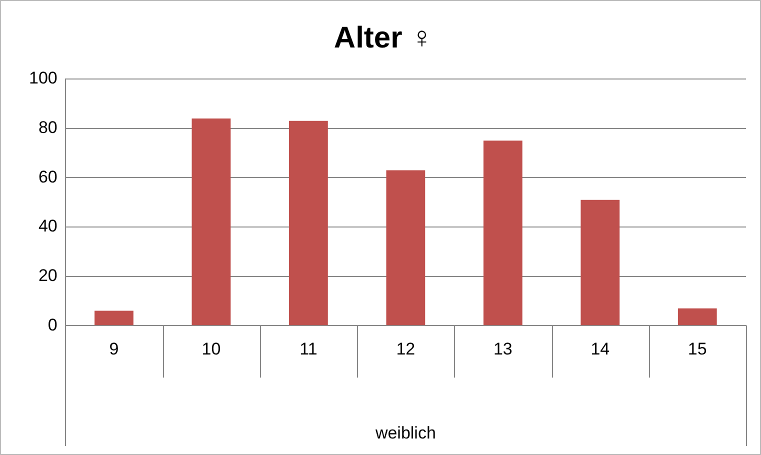 This screenshot has width=761, height=455. Describe the element at coordinates (502, 348) in the screenshot. I see `x-tick-label: 13` at that location.